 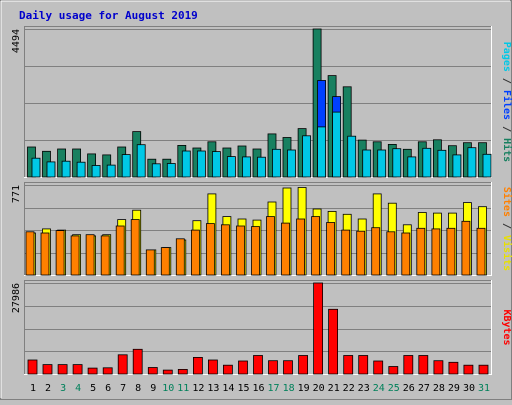 I want to click on x-tick-label-day-8: 8, so click(x=138, y=388).